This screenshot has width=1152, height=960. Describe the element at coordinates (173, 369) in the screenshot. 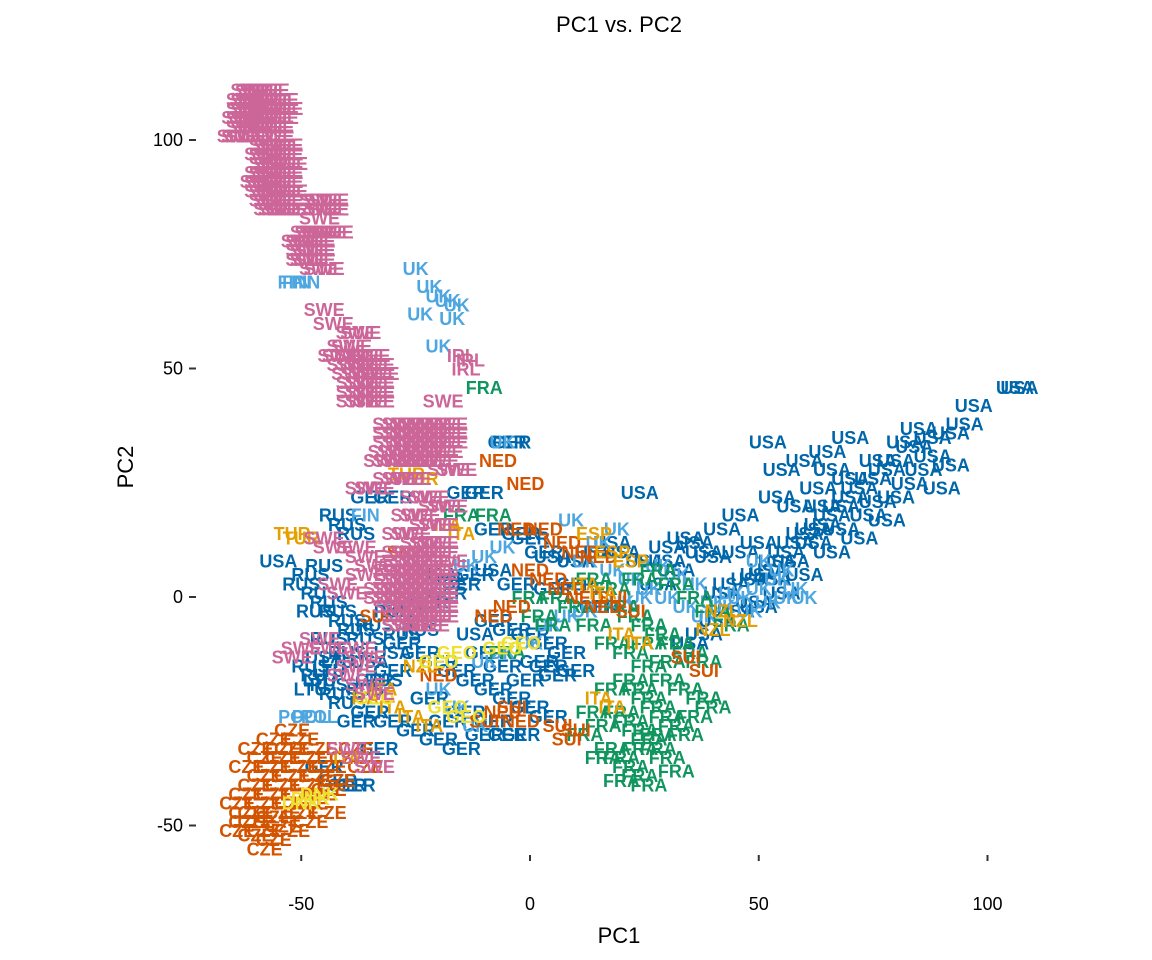

I see `y-tick-label: 50` at that location.